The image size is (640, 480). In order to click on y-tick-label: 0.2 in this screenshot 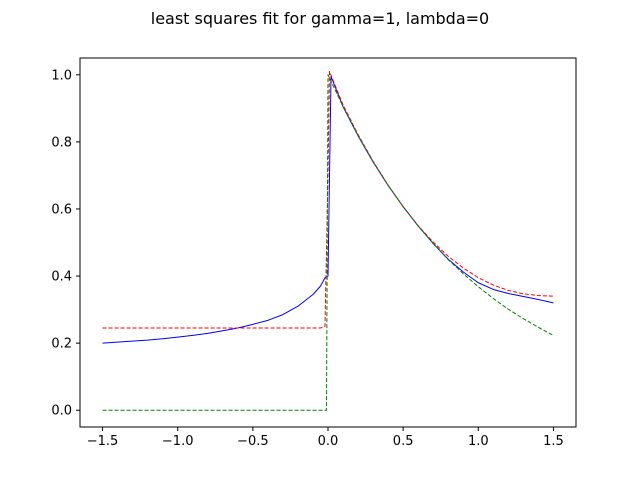, I will do `click(61, 344)`.